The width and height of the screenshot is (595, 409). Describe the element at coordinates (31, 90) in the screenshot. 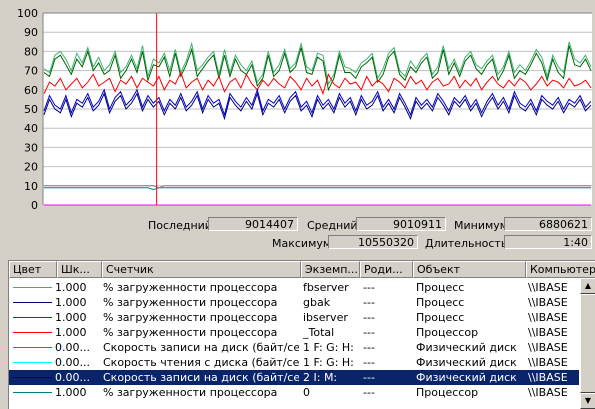

I see `y-tick-label: 60` at that location.